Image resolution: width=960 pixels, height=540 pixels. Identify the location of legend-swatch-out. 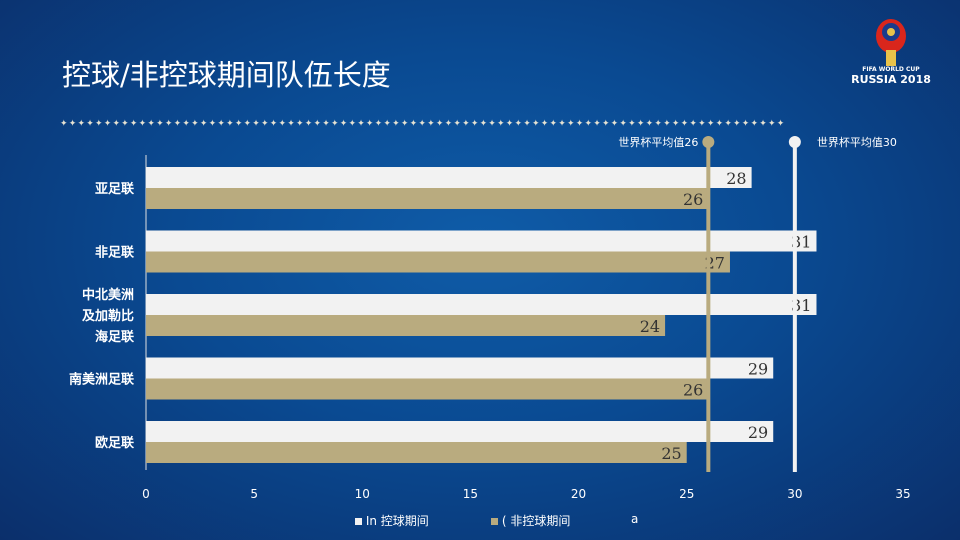
(494, 521).